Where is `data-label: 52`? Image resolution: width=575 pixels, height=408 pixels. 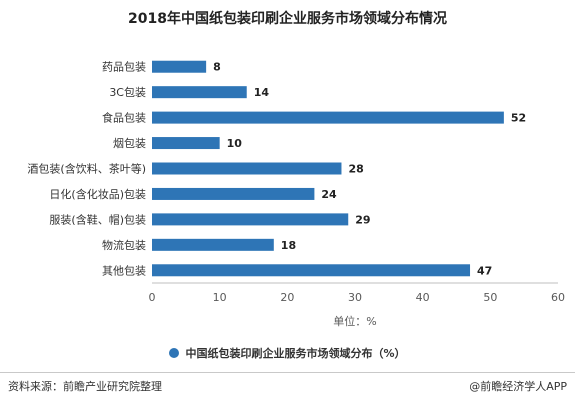
data-label: 52 is located at coordinates (518, 118).